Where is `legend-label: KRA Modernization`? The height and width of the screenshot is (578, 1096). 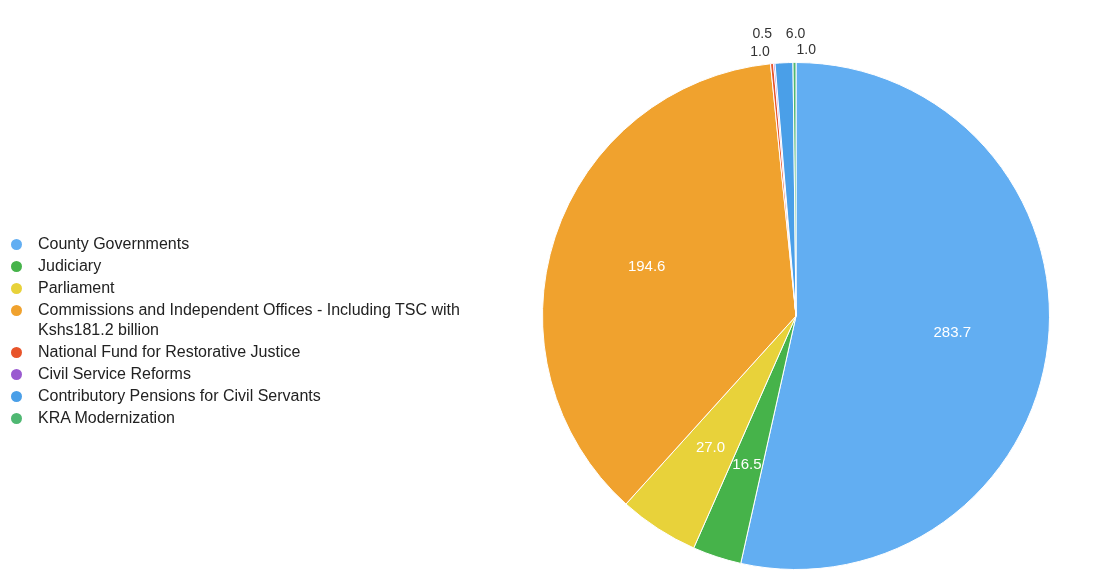
legend-label: KRA Modernization is located at coordinates (106, 418).